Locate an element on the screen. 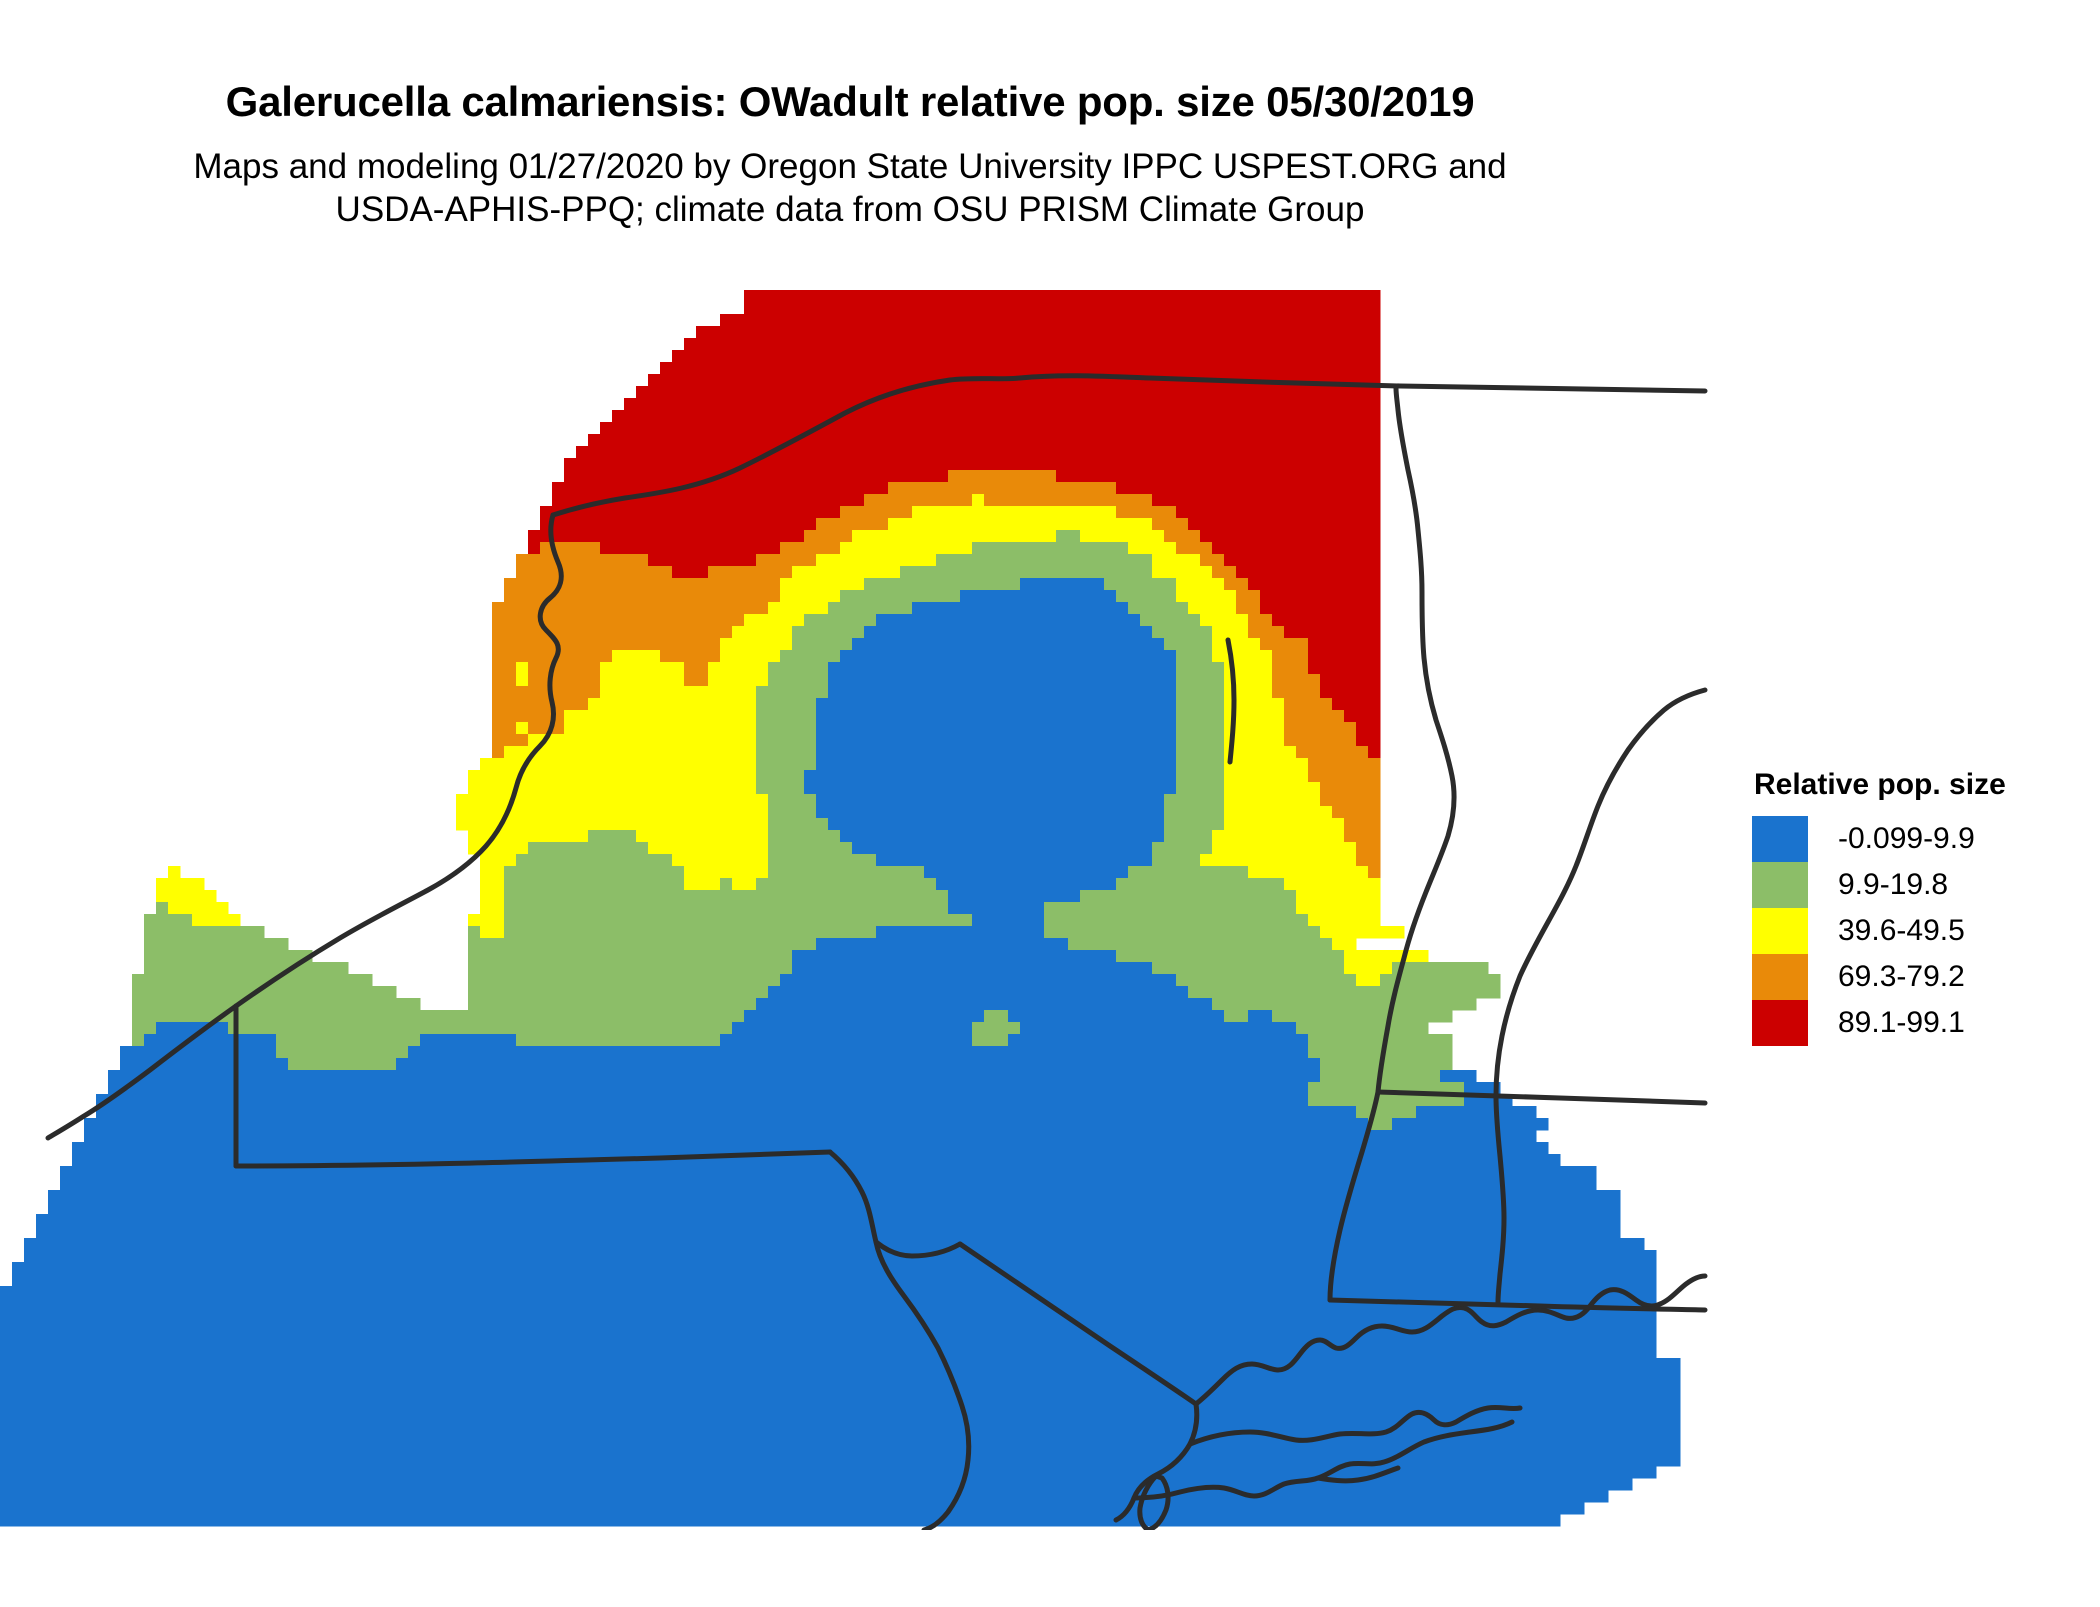  border-ny-eastern-vertical is located at coordinates (1354, 1196).